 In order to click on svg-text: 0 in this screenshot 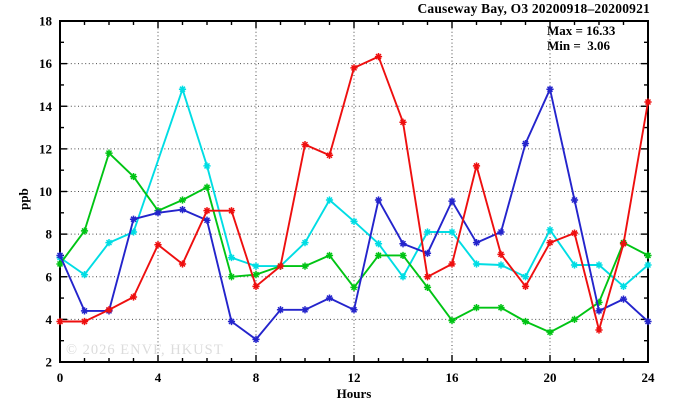, I will do `click(60, 377)`.